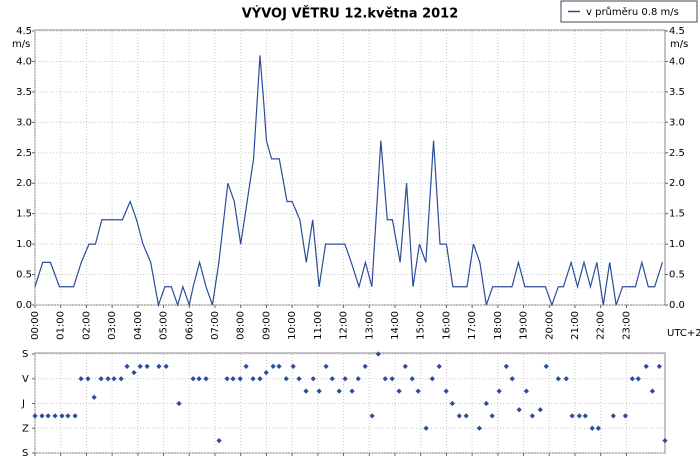  What do you see at coordinates (24, 244) in the screenshot?
I see `y-tick-label: 1.0` at bounding box center [24, 244].